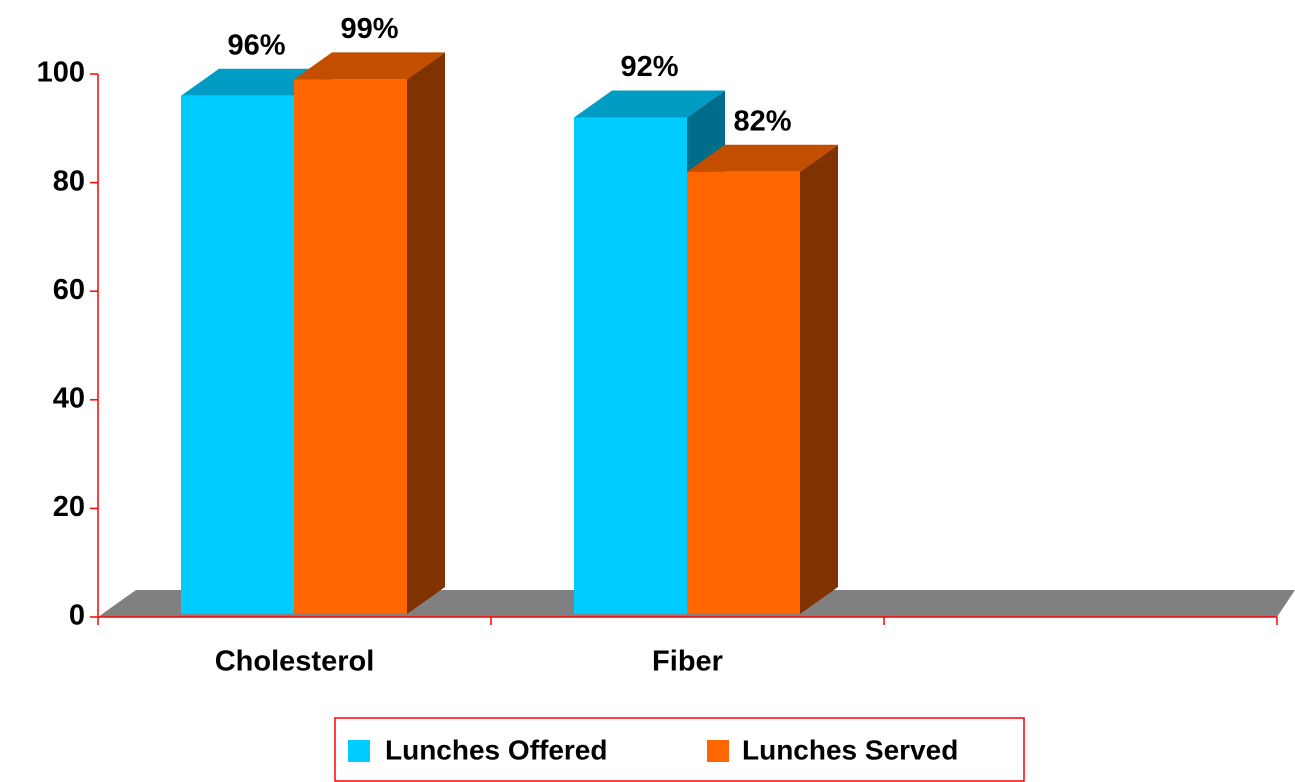 Image resolution: width=1295 pixels, height=782 pixels. I want to click on y-tick-label: 0, so click(77, 616).